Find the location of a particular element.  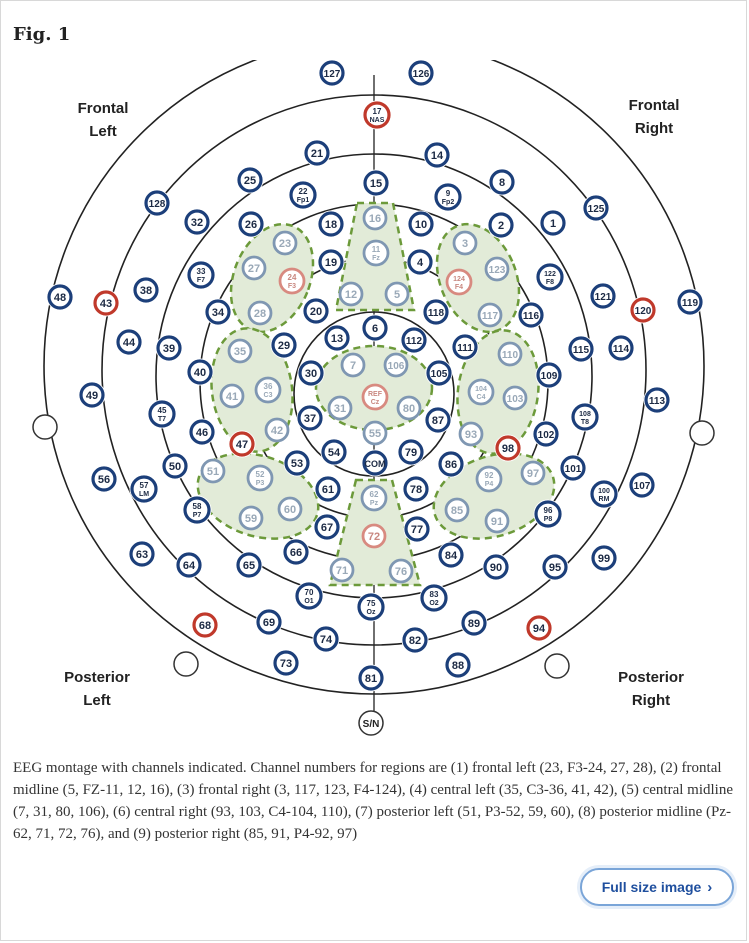

electrode-28: 28 is located at coordinates (260, 313).